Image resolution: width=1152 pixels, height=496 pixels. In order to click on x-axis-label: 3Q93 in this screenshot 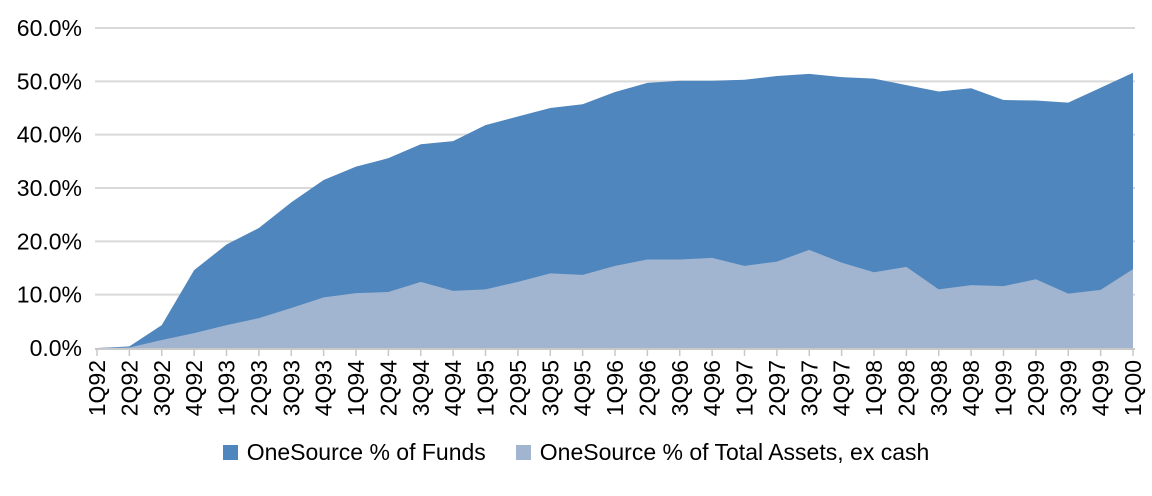, I will do `click(291, 388)`.